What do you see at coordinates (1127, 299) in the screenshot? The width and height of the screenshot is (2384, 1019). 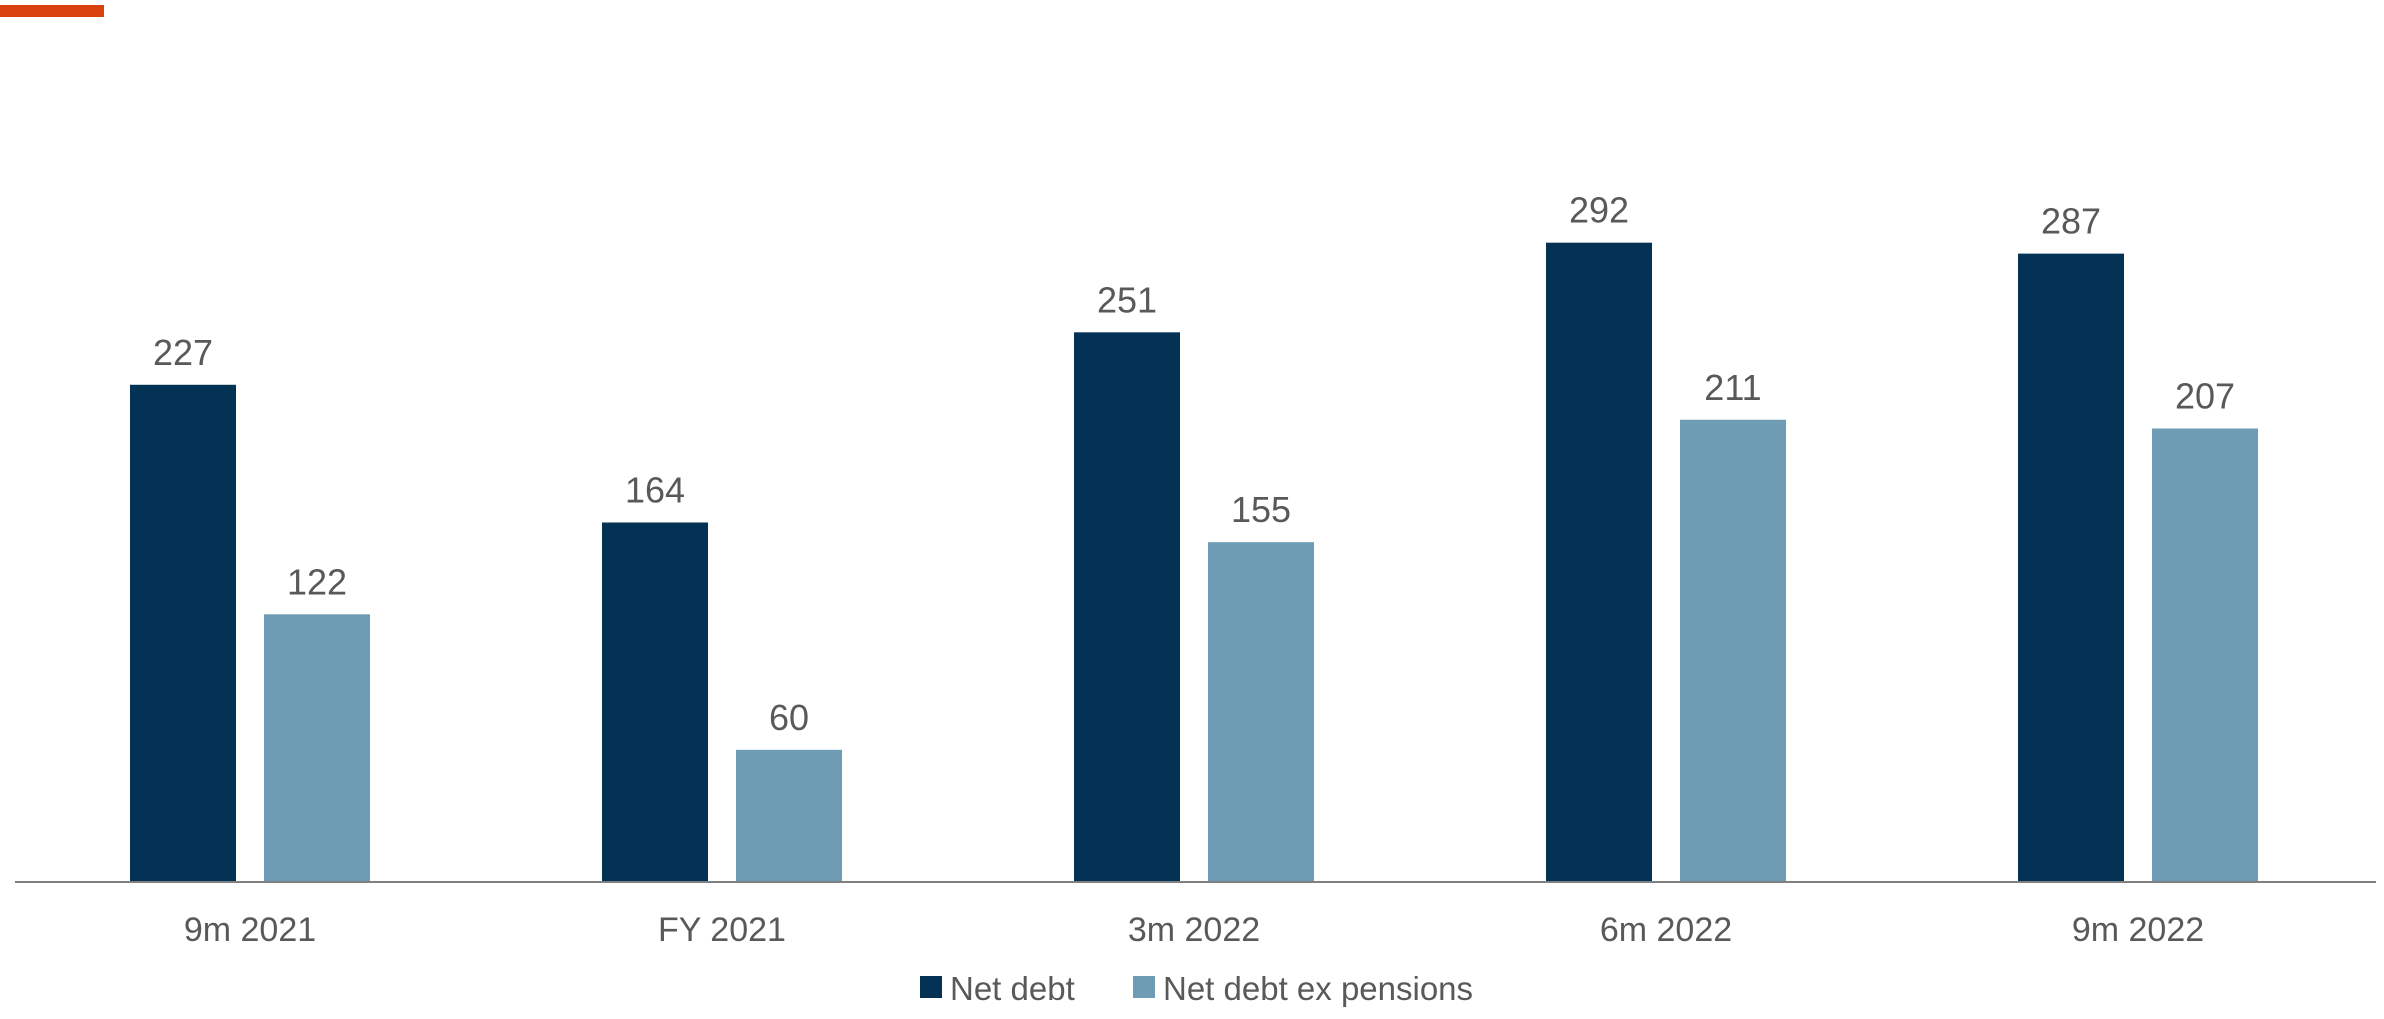 I see `data-label: 251` at bounding box center [1127, 299].